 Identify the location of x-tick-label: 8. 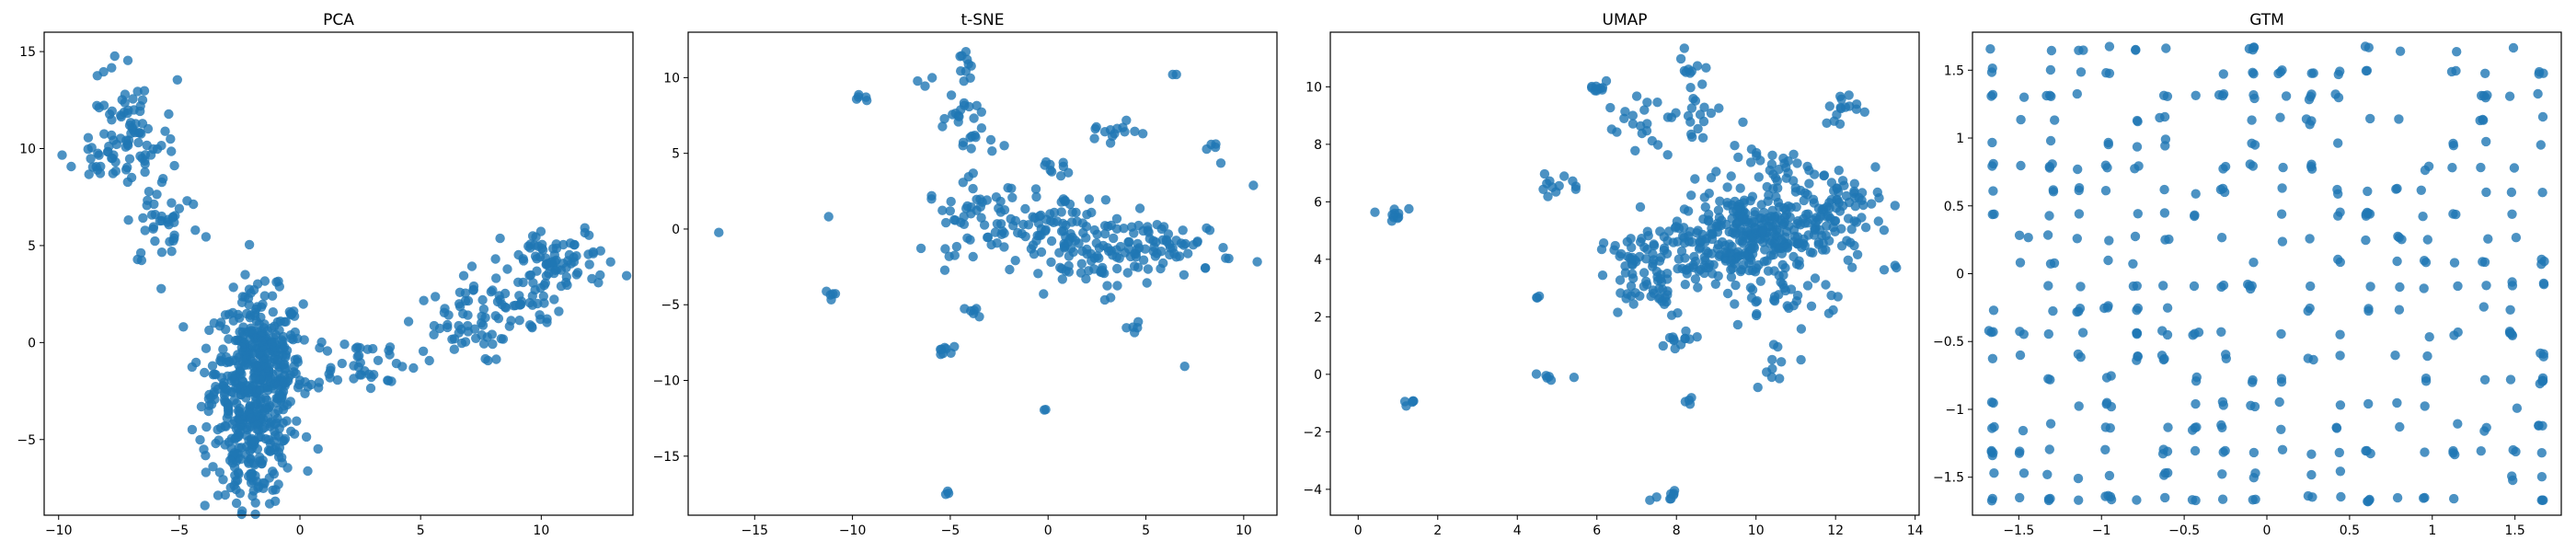
(1677, 530).